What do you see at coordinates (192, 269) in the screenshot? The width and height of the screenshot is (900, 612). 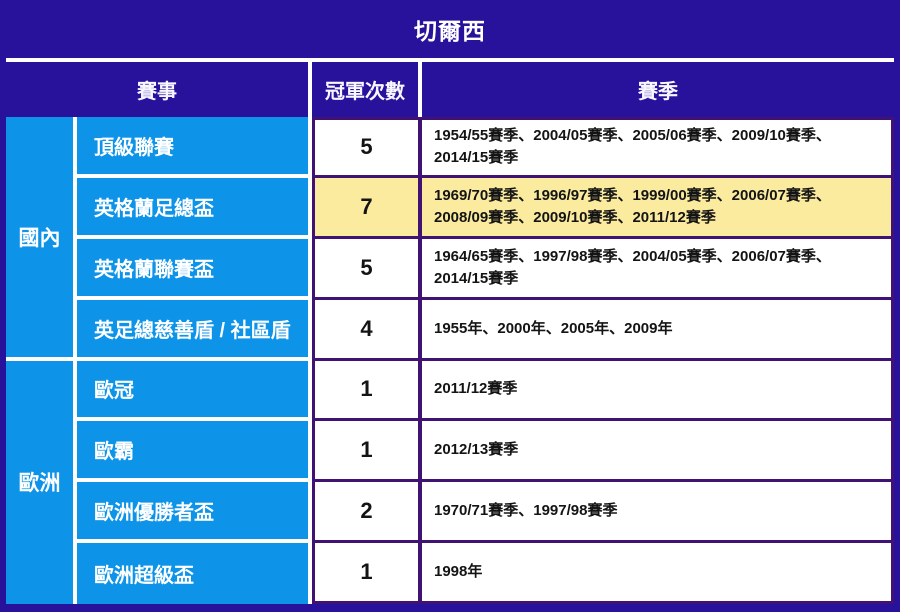 I see `competition-cell: 英格蘭聯賽盃` at bounding box center [192, 269].